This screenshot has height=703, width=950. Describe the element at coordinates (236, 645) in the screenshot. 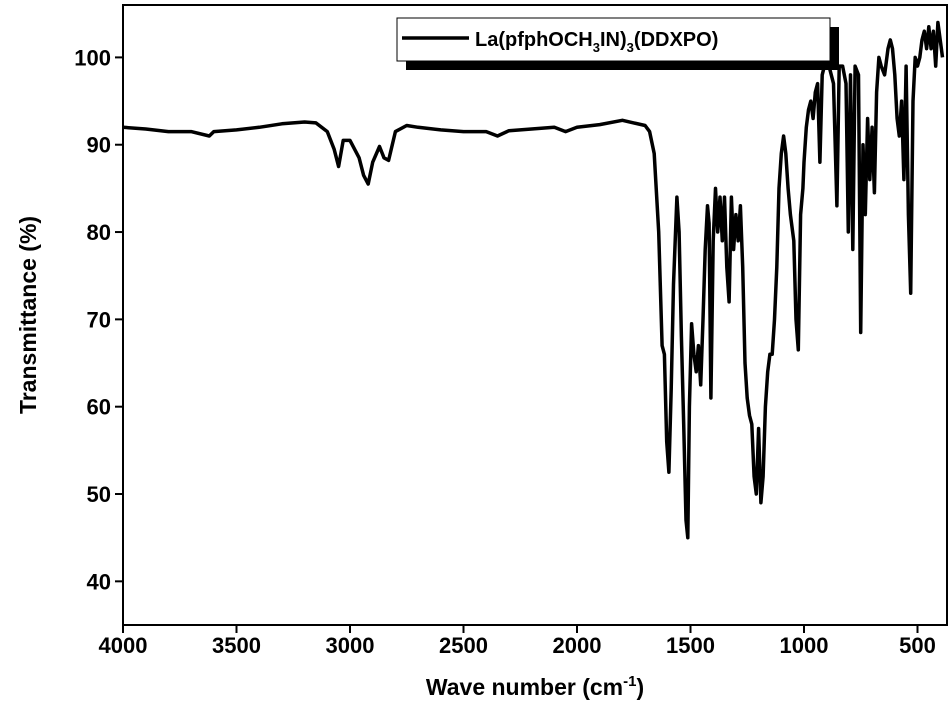

I see `x-tick-label: 3500` at that location.